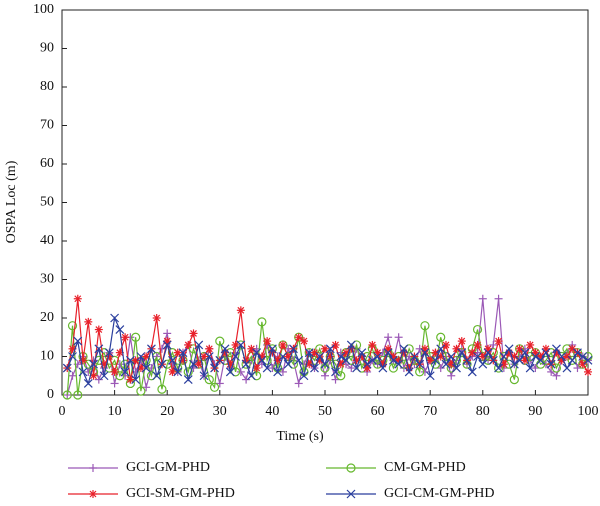  What do you see at coordinates (180, 493) in the screenshot?
I see `legend-label: GCI-SM-GM-PHD` at bounding box center [180, 493].